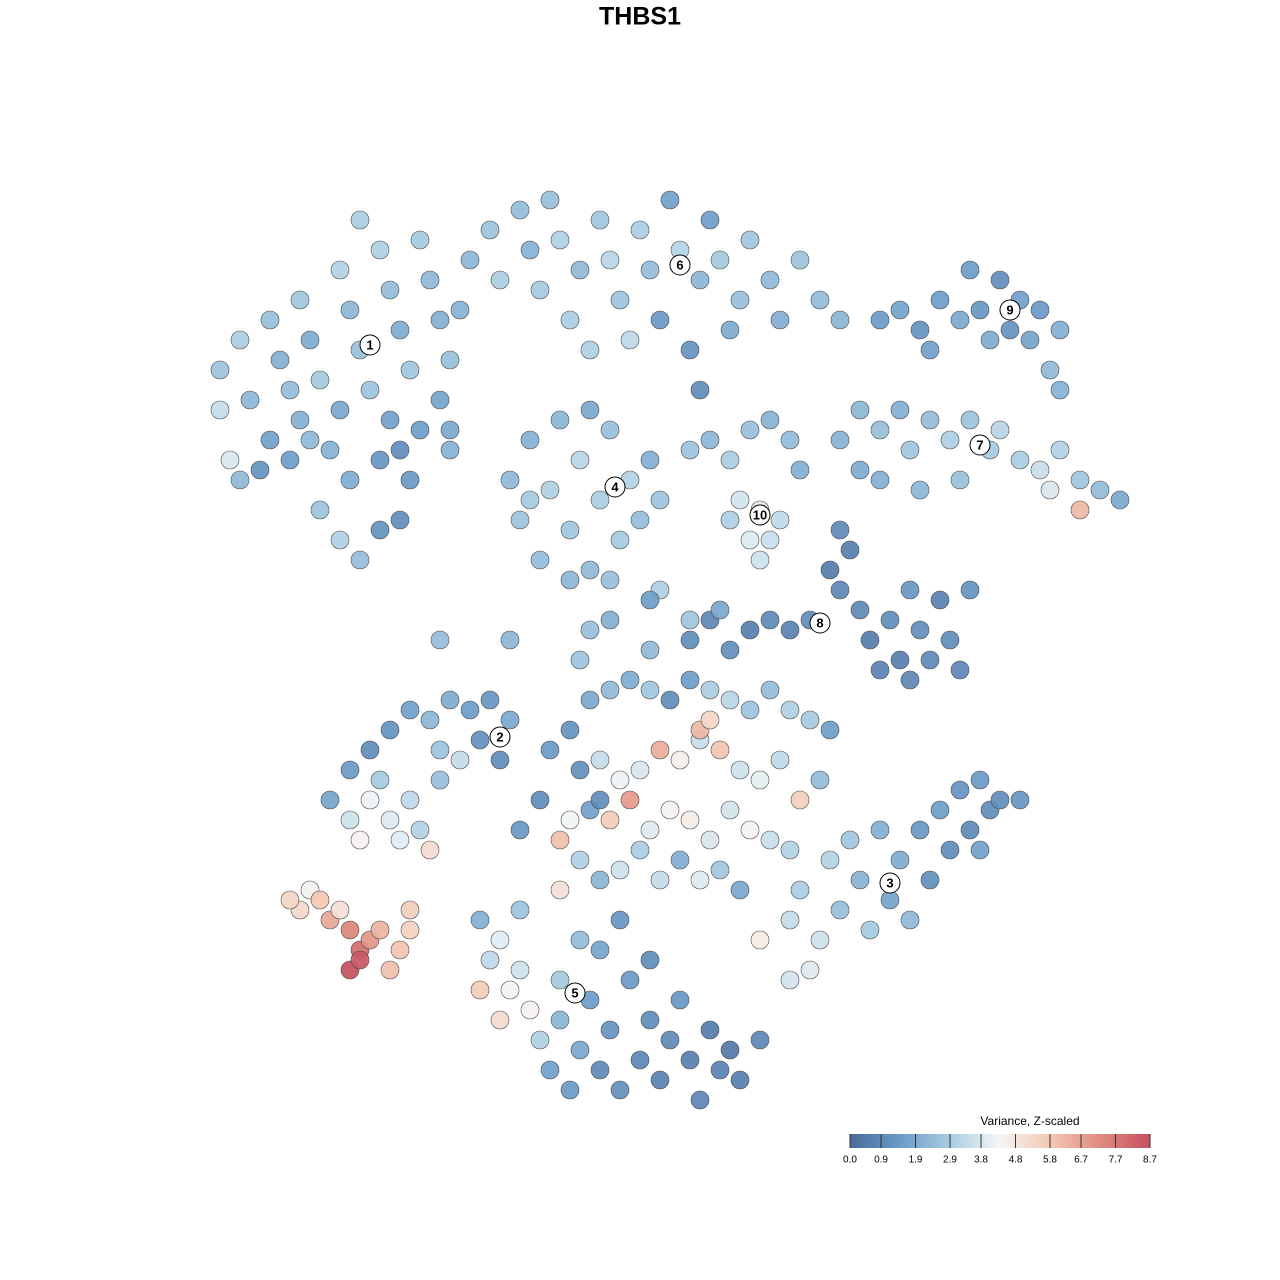  What do you see at coordinates (760, 514) in the screenshot?
I see `cluster-label: 10` at bounding box center [760, 514].